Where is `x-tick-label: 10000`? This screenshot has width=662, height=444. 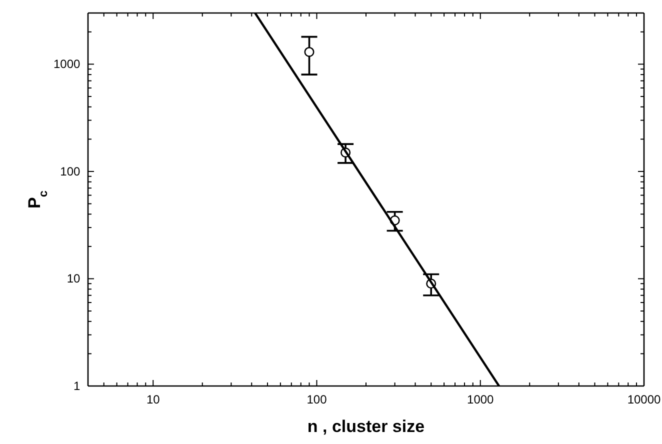
x-tick-label: 10000 is located at coordinates (644, 399).